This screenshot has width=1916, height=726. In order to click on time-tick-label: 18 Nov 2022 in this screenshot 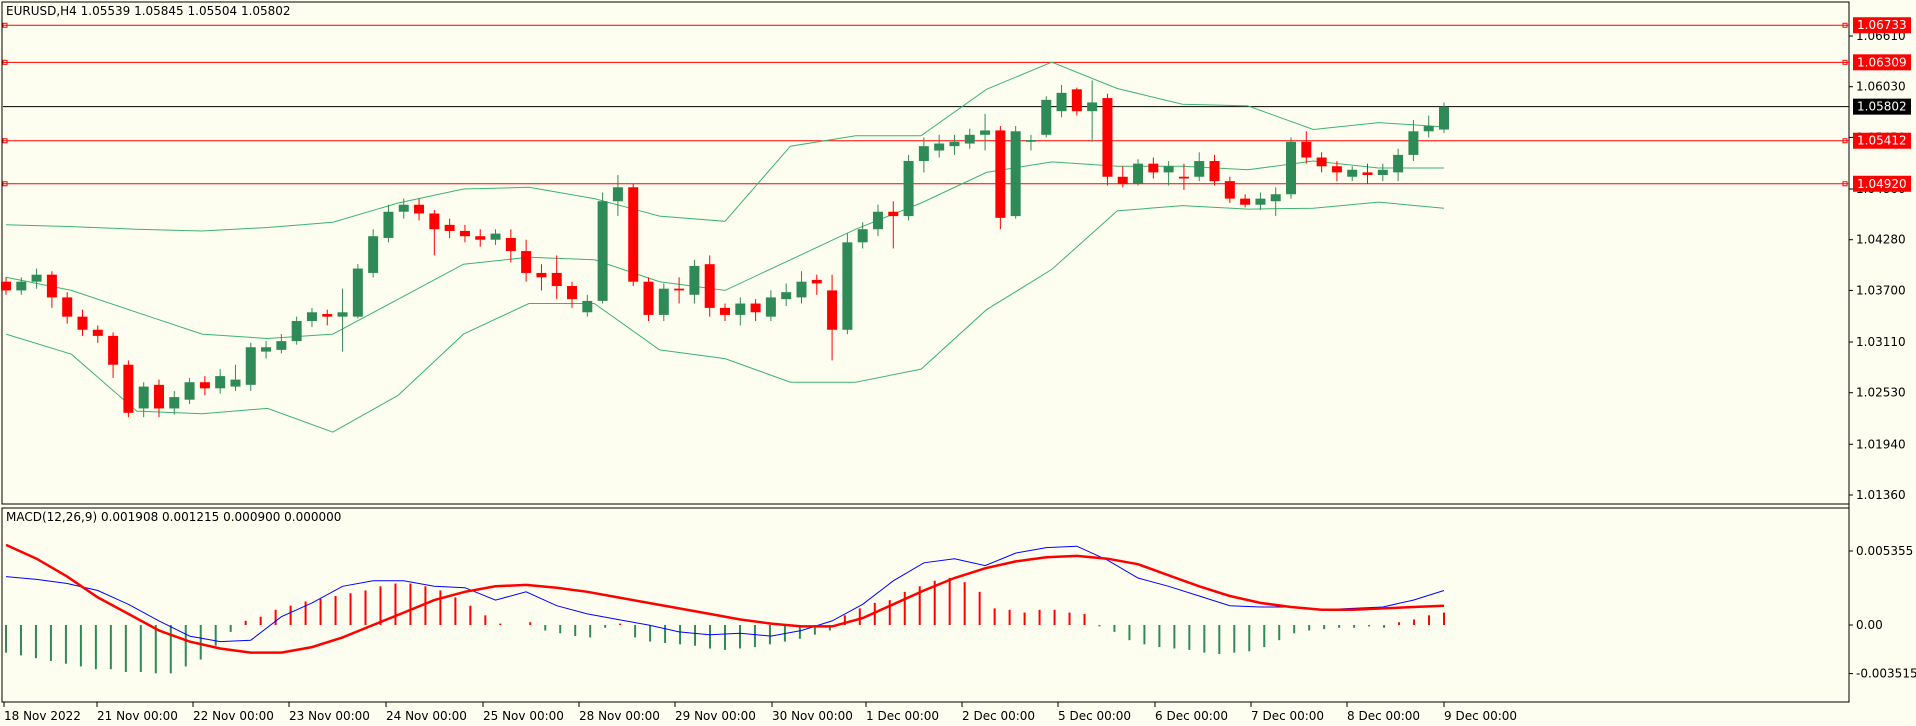, I will do `click(42, 716)`.